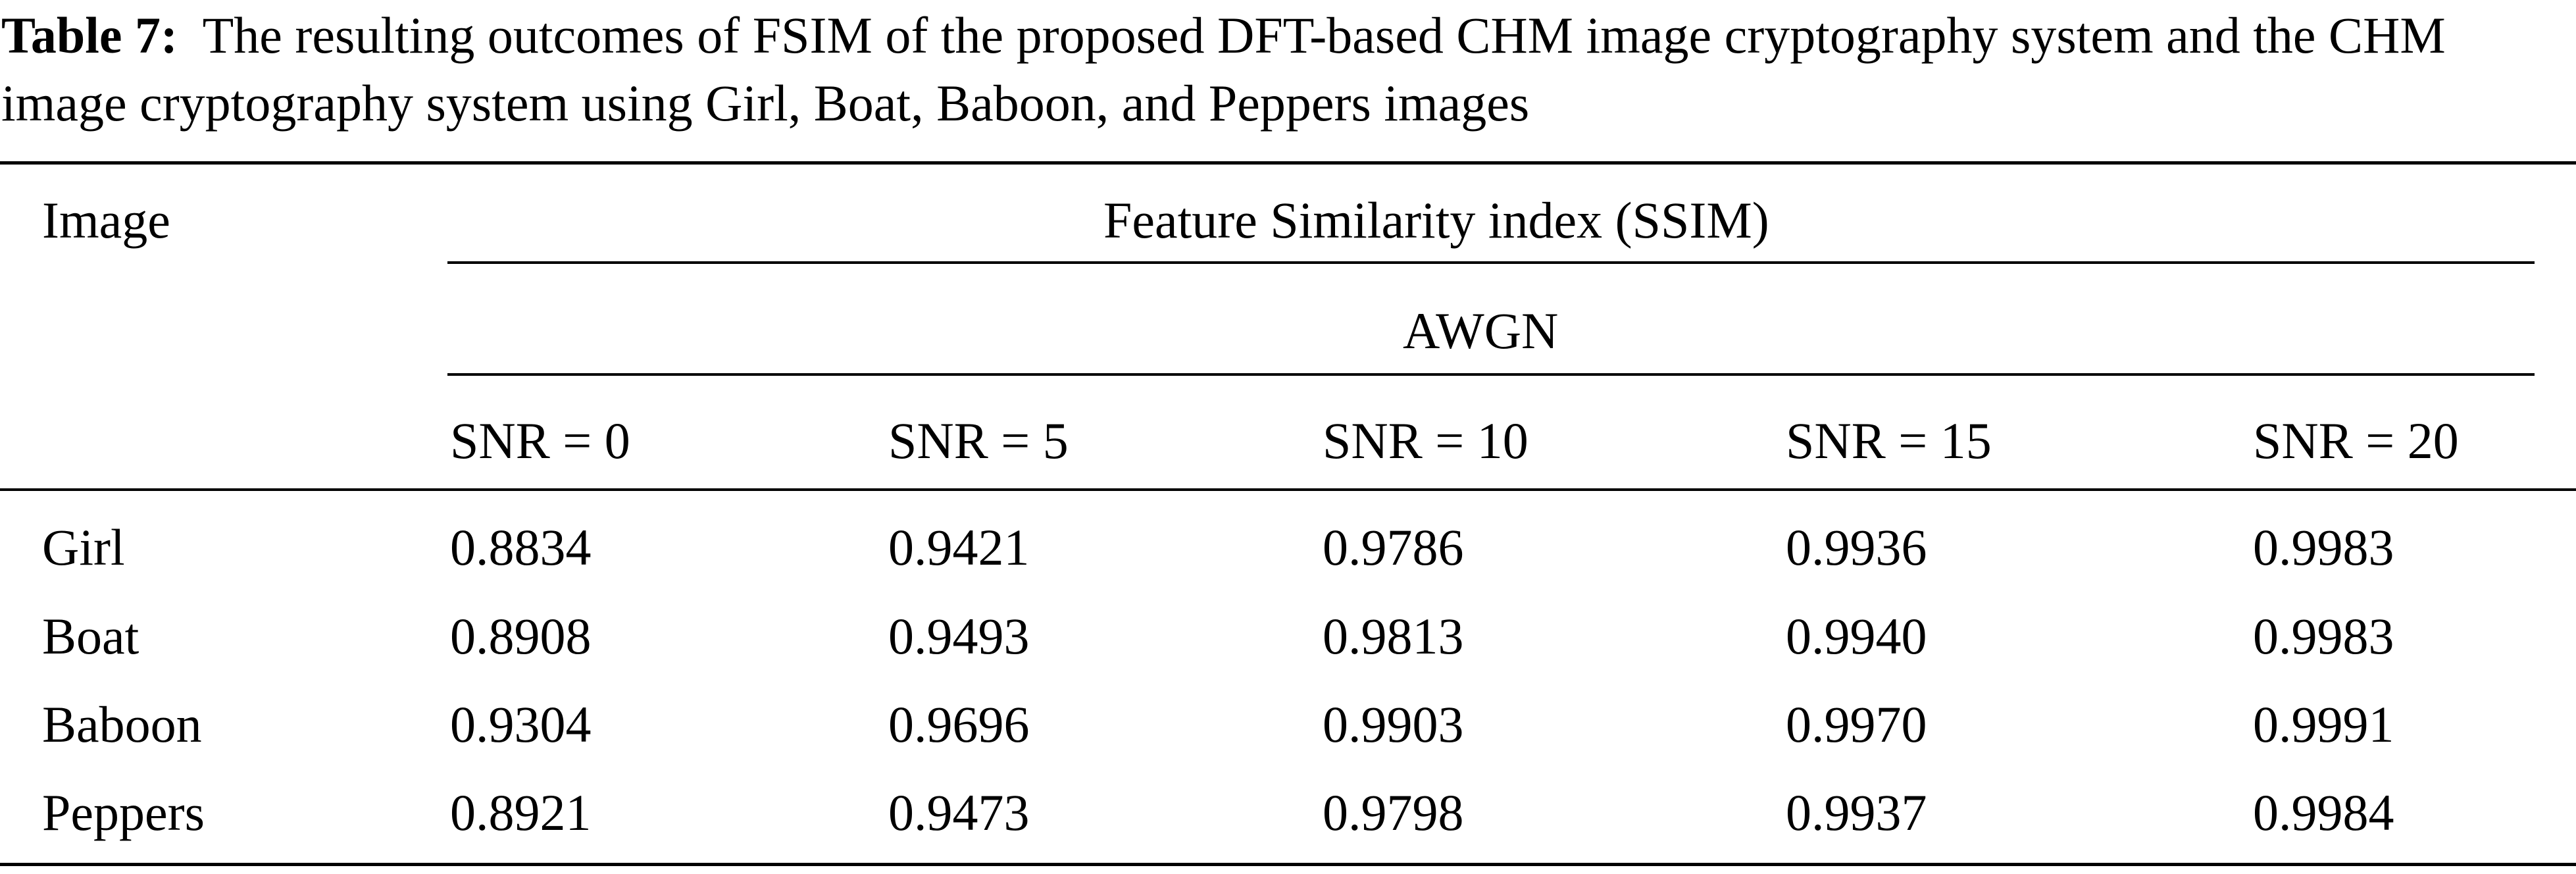 This screenshot has width=2576, height=874. I want to click on table-cell: 0.9984, so click(2323, 812).